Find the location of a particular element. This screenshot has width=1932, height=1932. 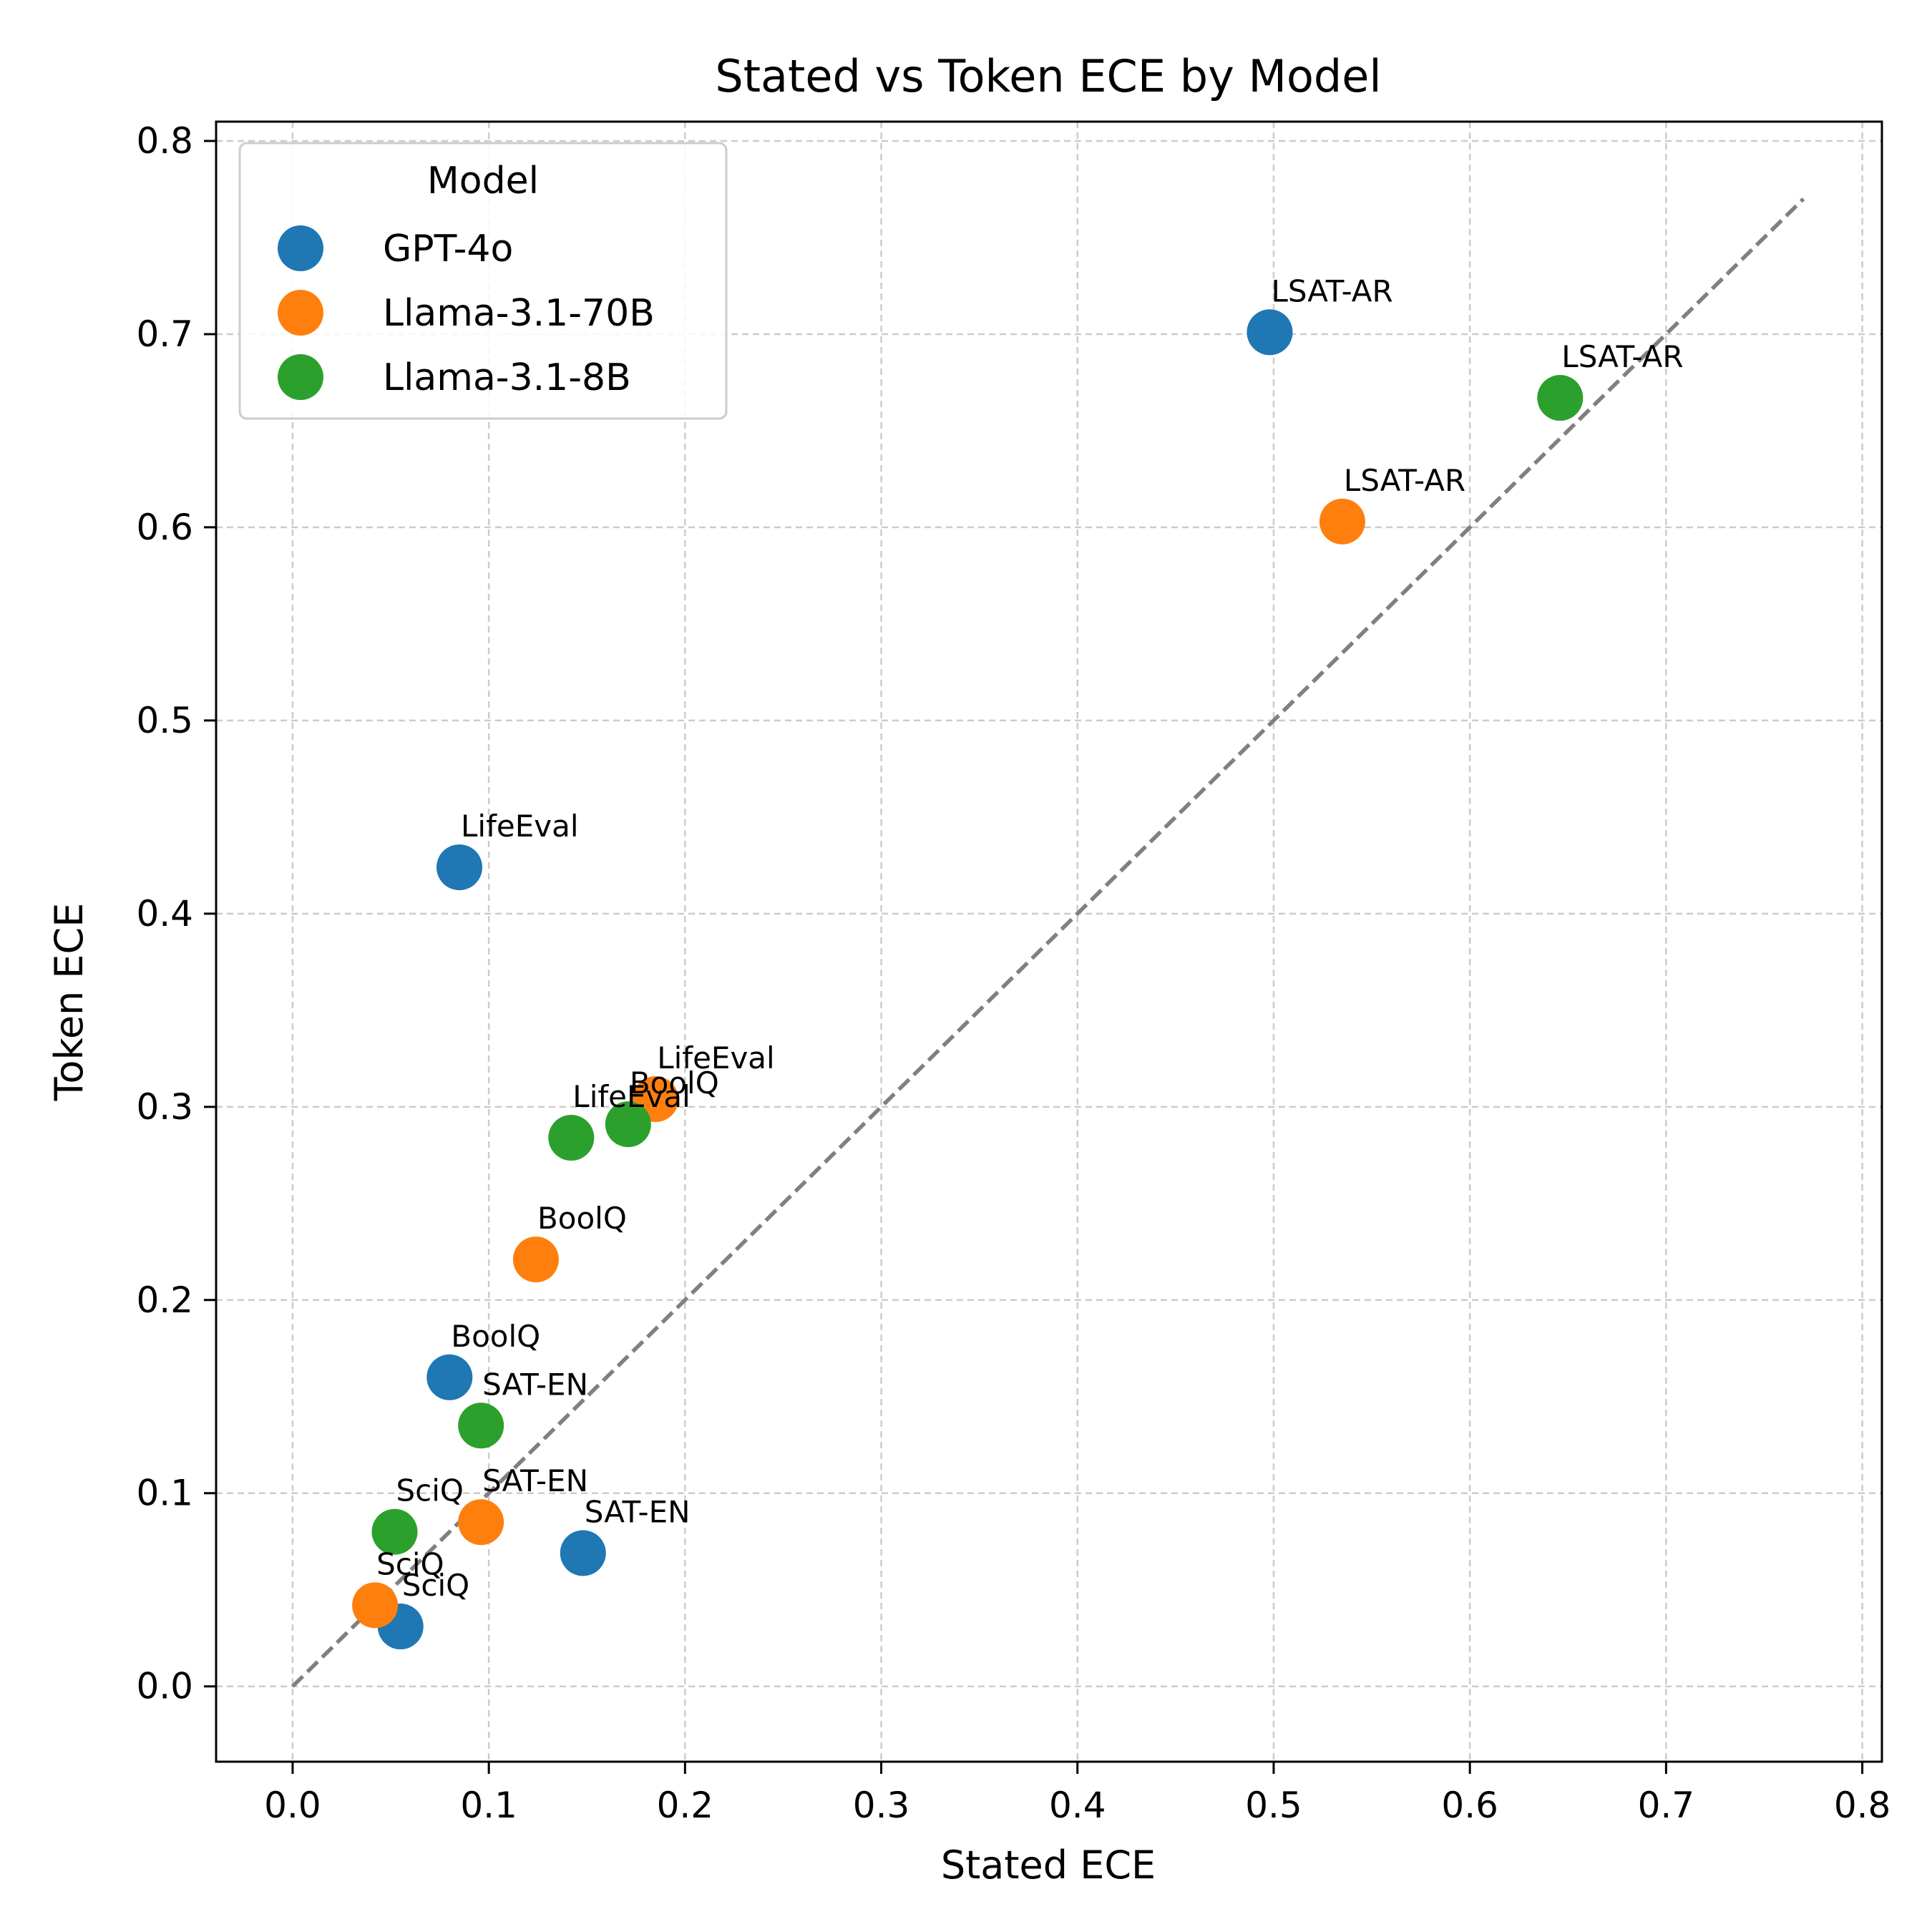

legend-box is located at coordinates (483, 281).